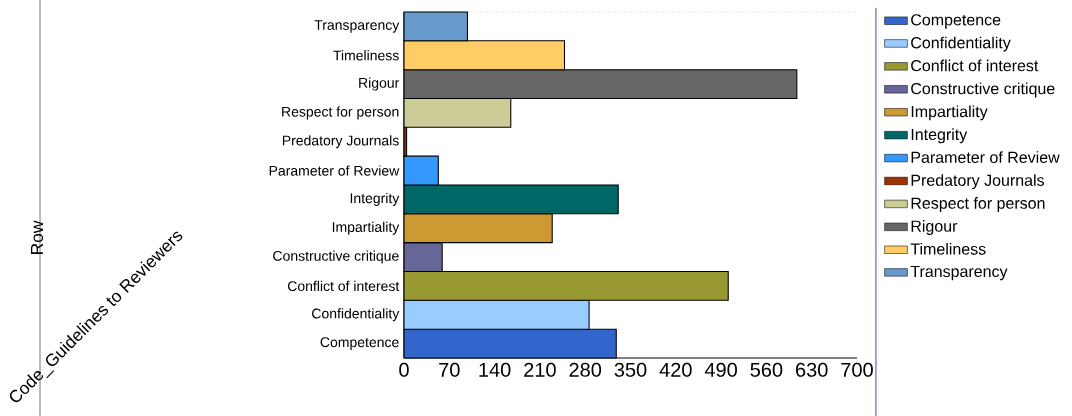 This screenshot has width=1072, height=416. Describe the element at coordinates (630, 369) in the screenshot. I see `x-tick-label: 350` at that location.